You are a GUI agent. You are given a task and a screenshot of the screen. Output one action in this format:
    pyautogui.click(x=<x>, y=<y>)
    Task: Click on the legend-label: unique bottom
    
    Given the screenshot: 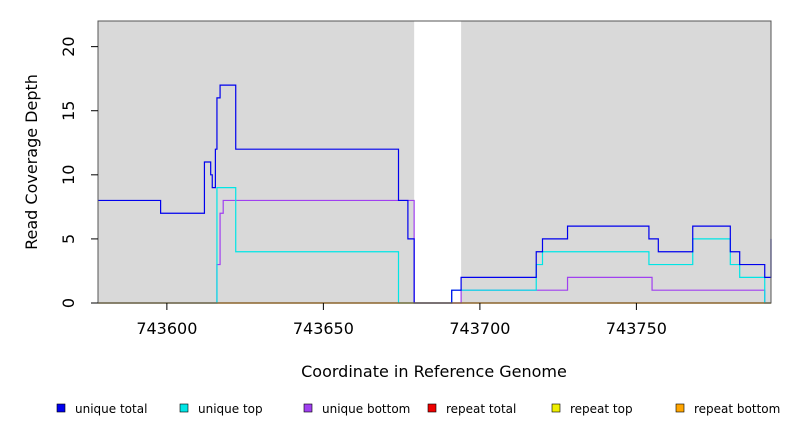 What is the action you would take?
    pyautogui.click(x=366, y=409)
    